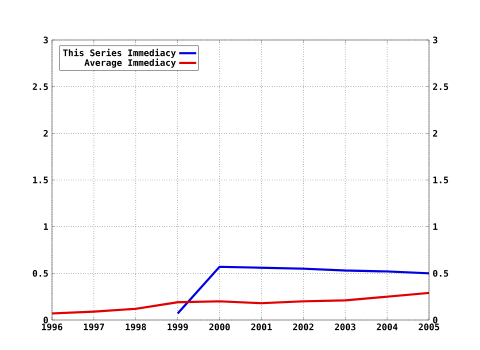 The width and height of the screenshot is (480, 350). I want to click on legend-label: This Series Immediacy, so click(119, 53).